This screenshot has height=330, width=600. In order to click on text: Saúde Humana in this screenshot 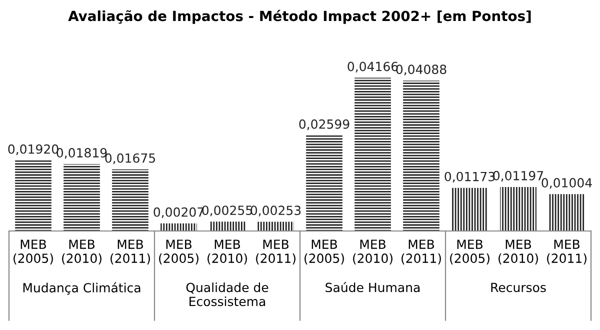, I will do `click(373, 287)`.